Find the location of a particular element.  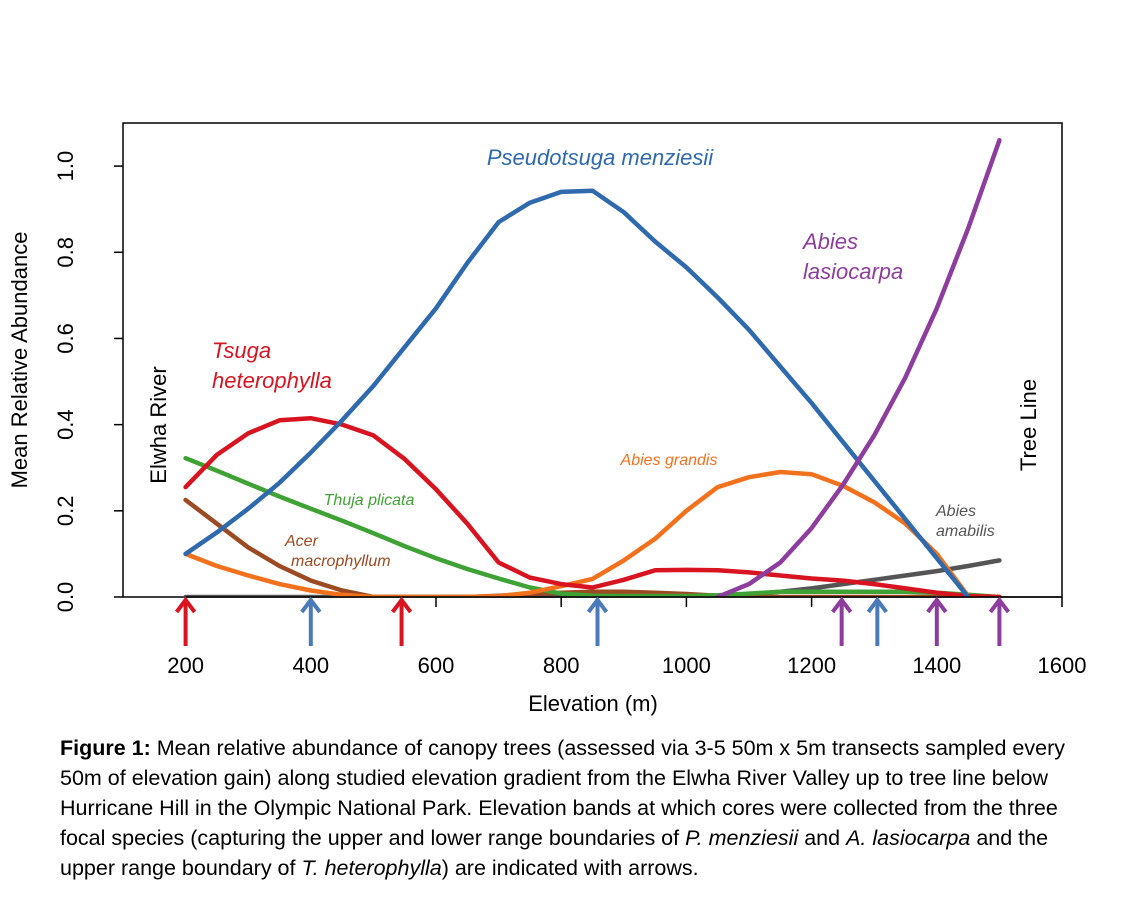

series-label-acer-macrophyllum: Acer is located at coordinates (301, 541).